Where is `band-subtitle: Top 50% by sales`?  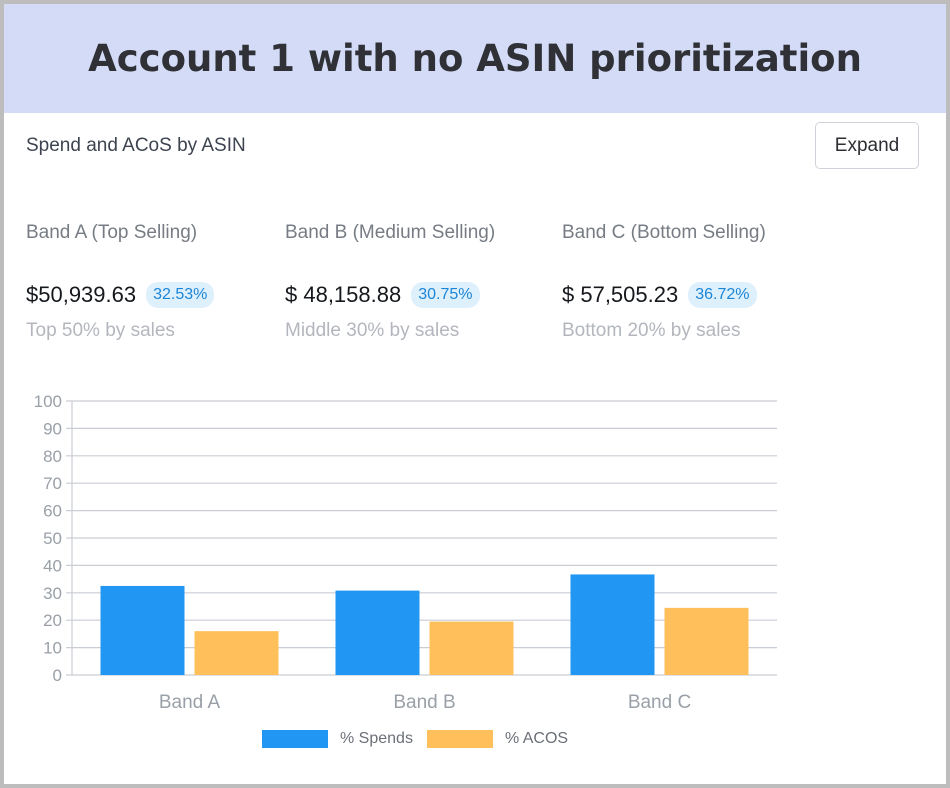 band-subtitle: Top 50% by sales is located at coordinates (100, 330).